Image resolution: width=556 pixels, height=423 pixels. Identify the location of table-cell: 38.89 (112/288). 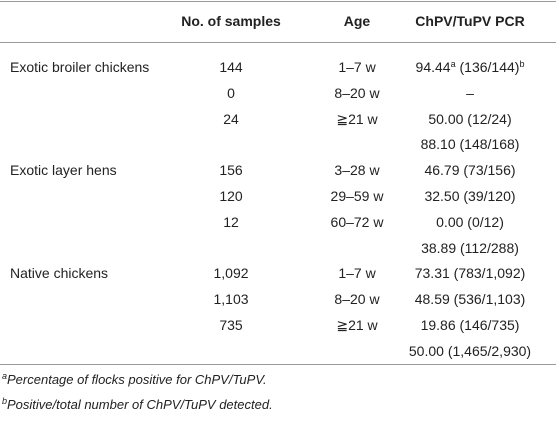
(470, 247).